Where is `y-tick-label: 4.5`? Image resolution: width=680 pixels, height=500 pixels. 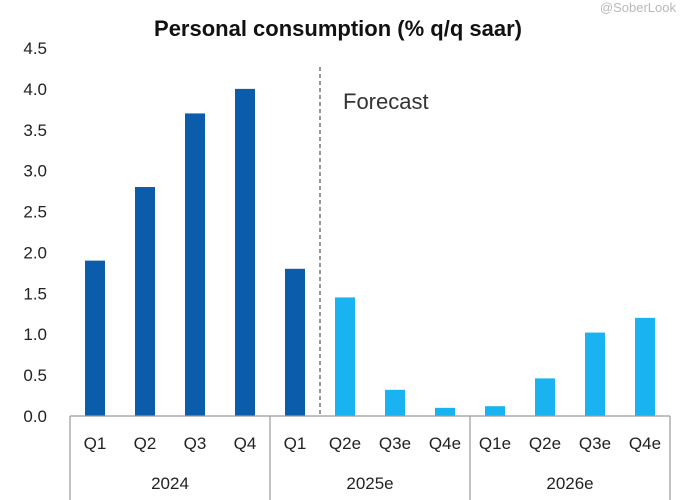 y-tick-label: 4.5 is located at coordinates (35, 48).